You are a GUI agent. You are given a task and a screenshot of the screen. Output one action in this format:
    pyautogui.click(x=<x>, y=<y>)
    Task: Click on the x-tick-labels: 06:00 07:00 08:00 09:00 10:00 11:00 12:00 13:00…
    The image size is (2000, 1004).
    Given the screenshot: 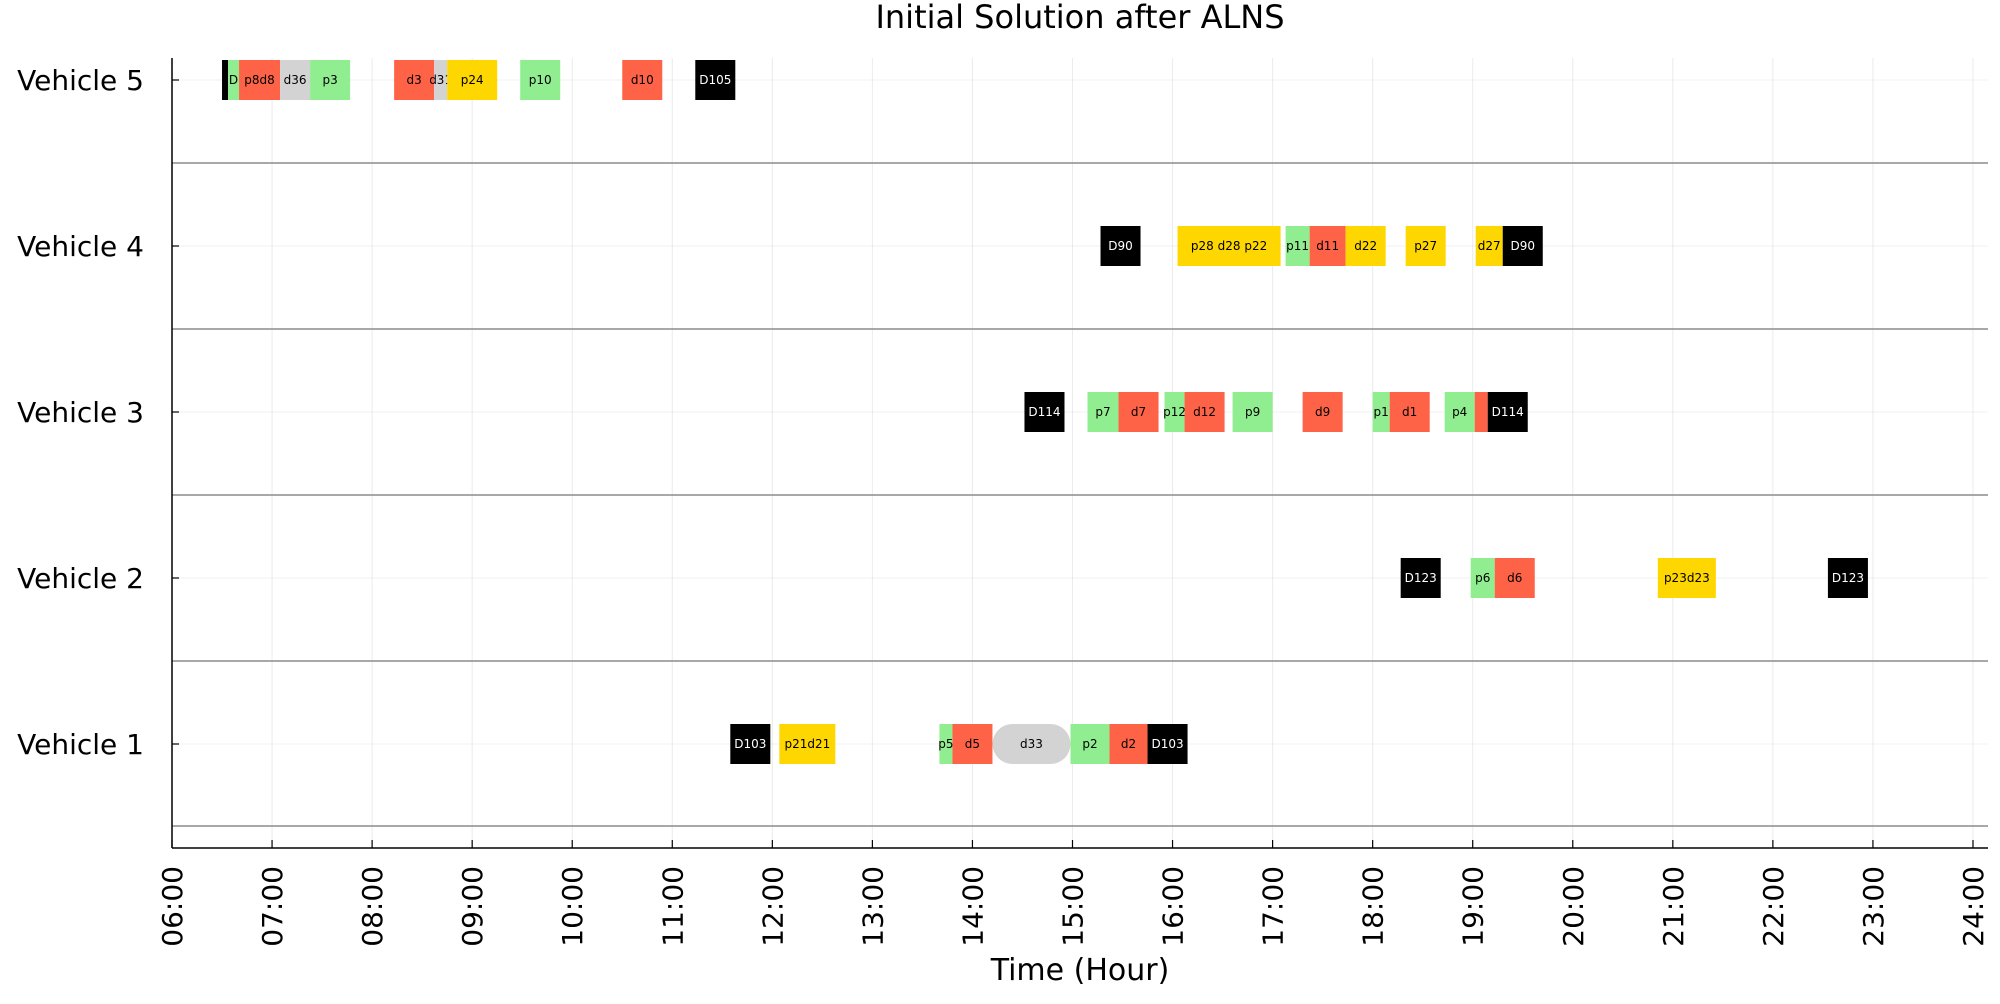 What is the action you would take?
    pyautogui.click(x=1073, y=906)
    